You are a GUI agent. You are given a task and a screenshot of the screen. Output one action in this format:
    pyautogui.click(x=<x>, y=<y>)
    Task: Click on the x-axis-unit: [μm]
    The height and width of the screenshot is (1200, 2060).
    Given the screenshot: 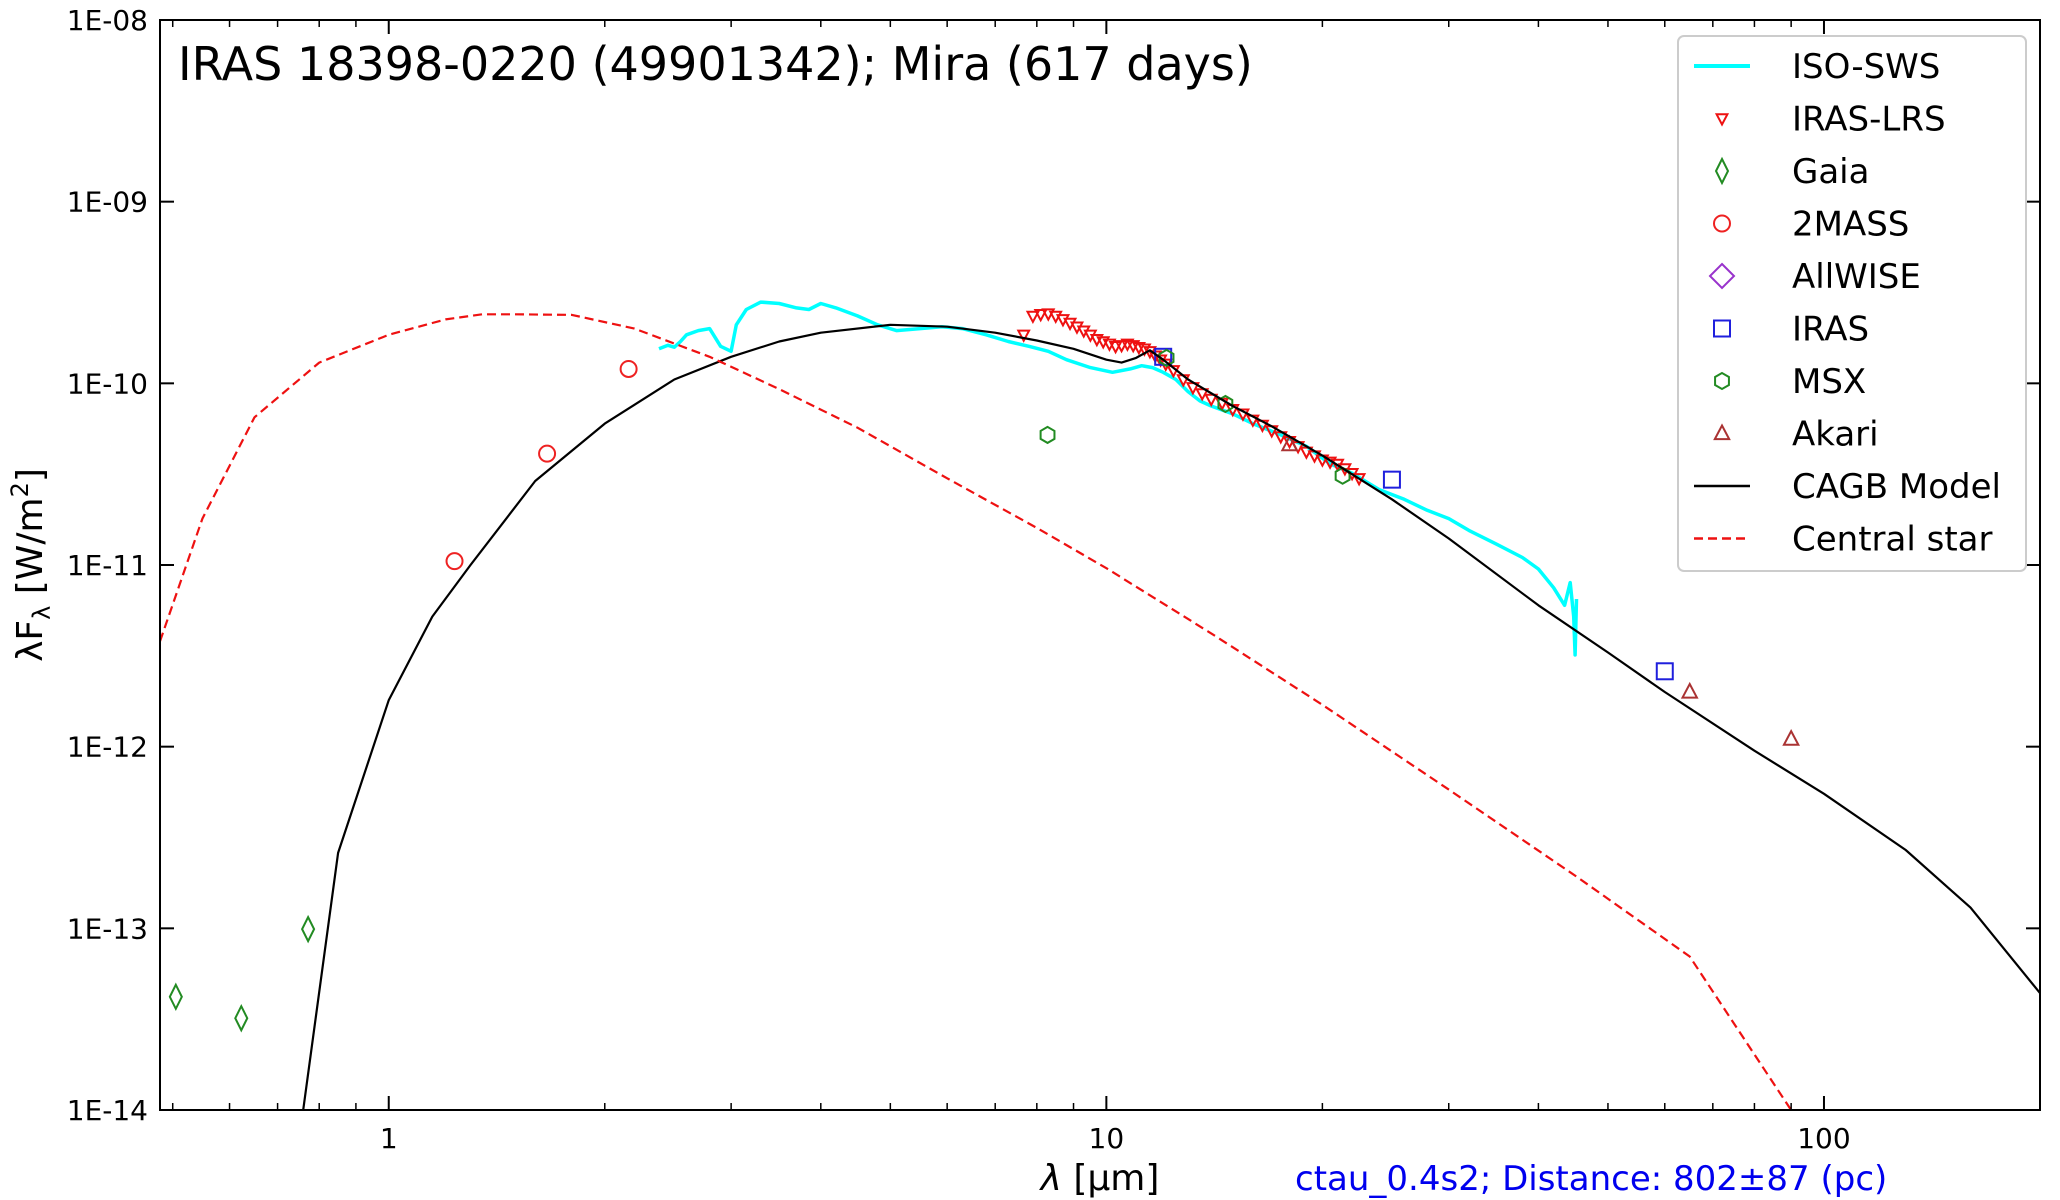 What is the action you would take?
    pyautogui.click(x=1111, y=1178)
    